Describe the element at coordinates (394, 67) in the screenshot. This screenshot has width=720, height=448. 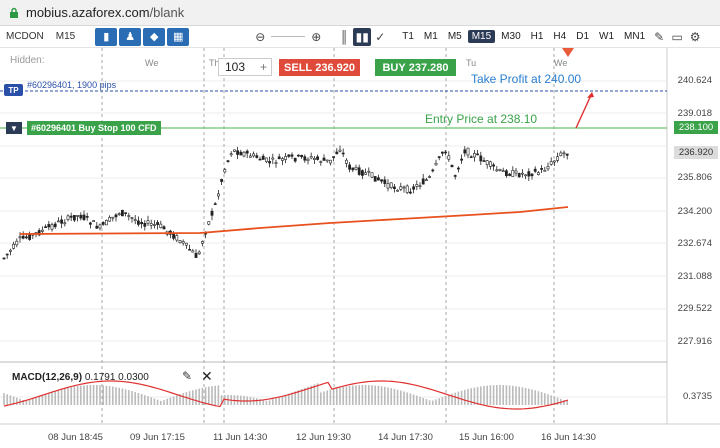
I see `buy-label: BUY` at that location.